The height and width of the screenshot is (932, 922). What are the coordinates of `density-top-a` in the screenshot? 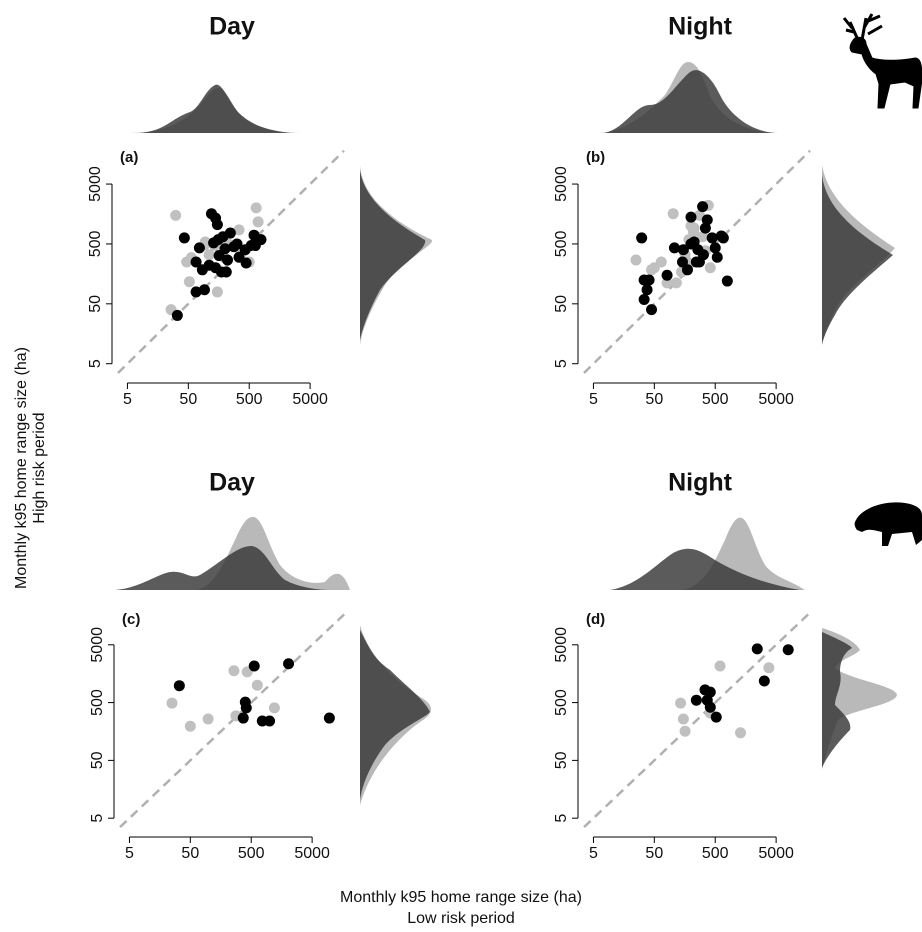 It's located at (215, 108).